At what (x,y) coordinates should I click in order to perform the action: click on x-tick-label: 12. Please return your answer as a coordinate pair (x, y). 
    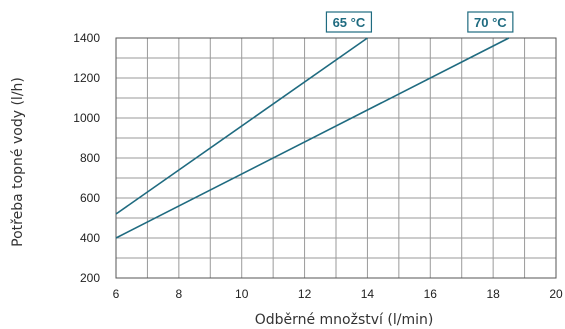
    Looking at the image, I should click on (305, 294).